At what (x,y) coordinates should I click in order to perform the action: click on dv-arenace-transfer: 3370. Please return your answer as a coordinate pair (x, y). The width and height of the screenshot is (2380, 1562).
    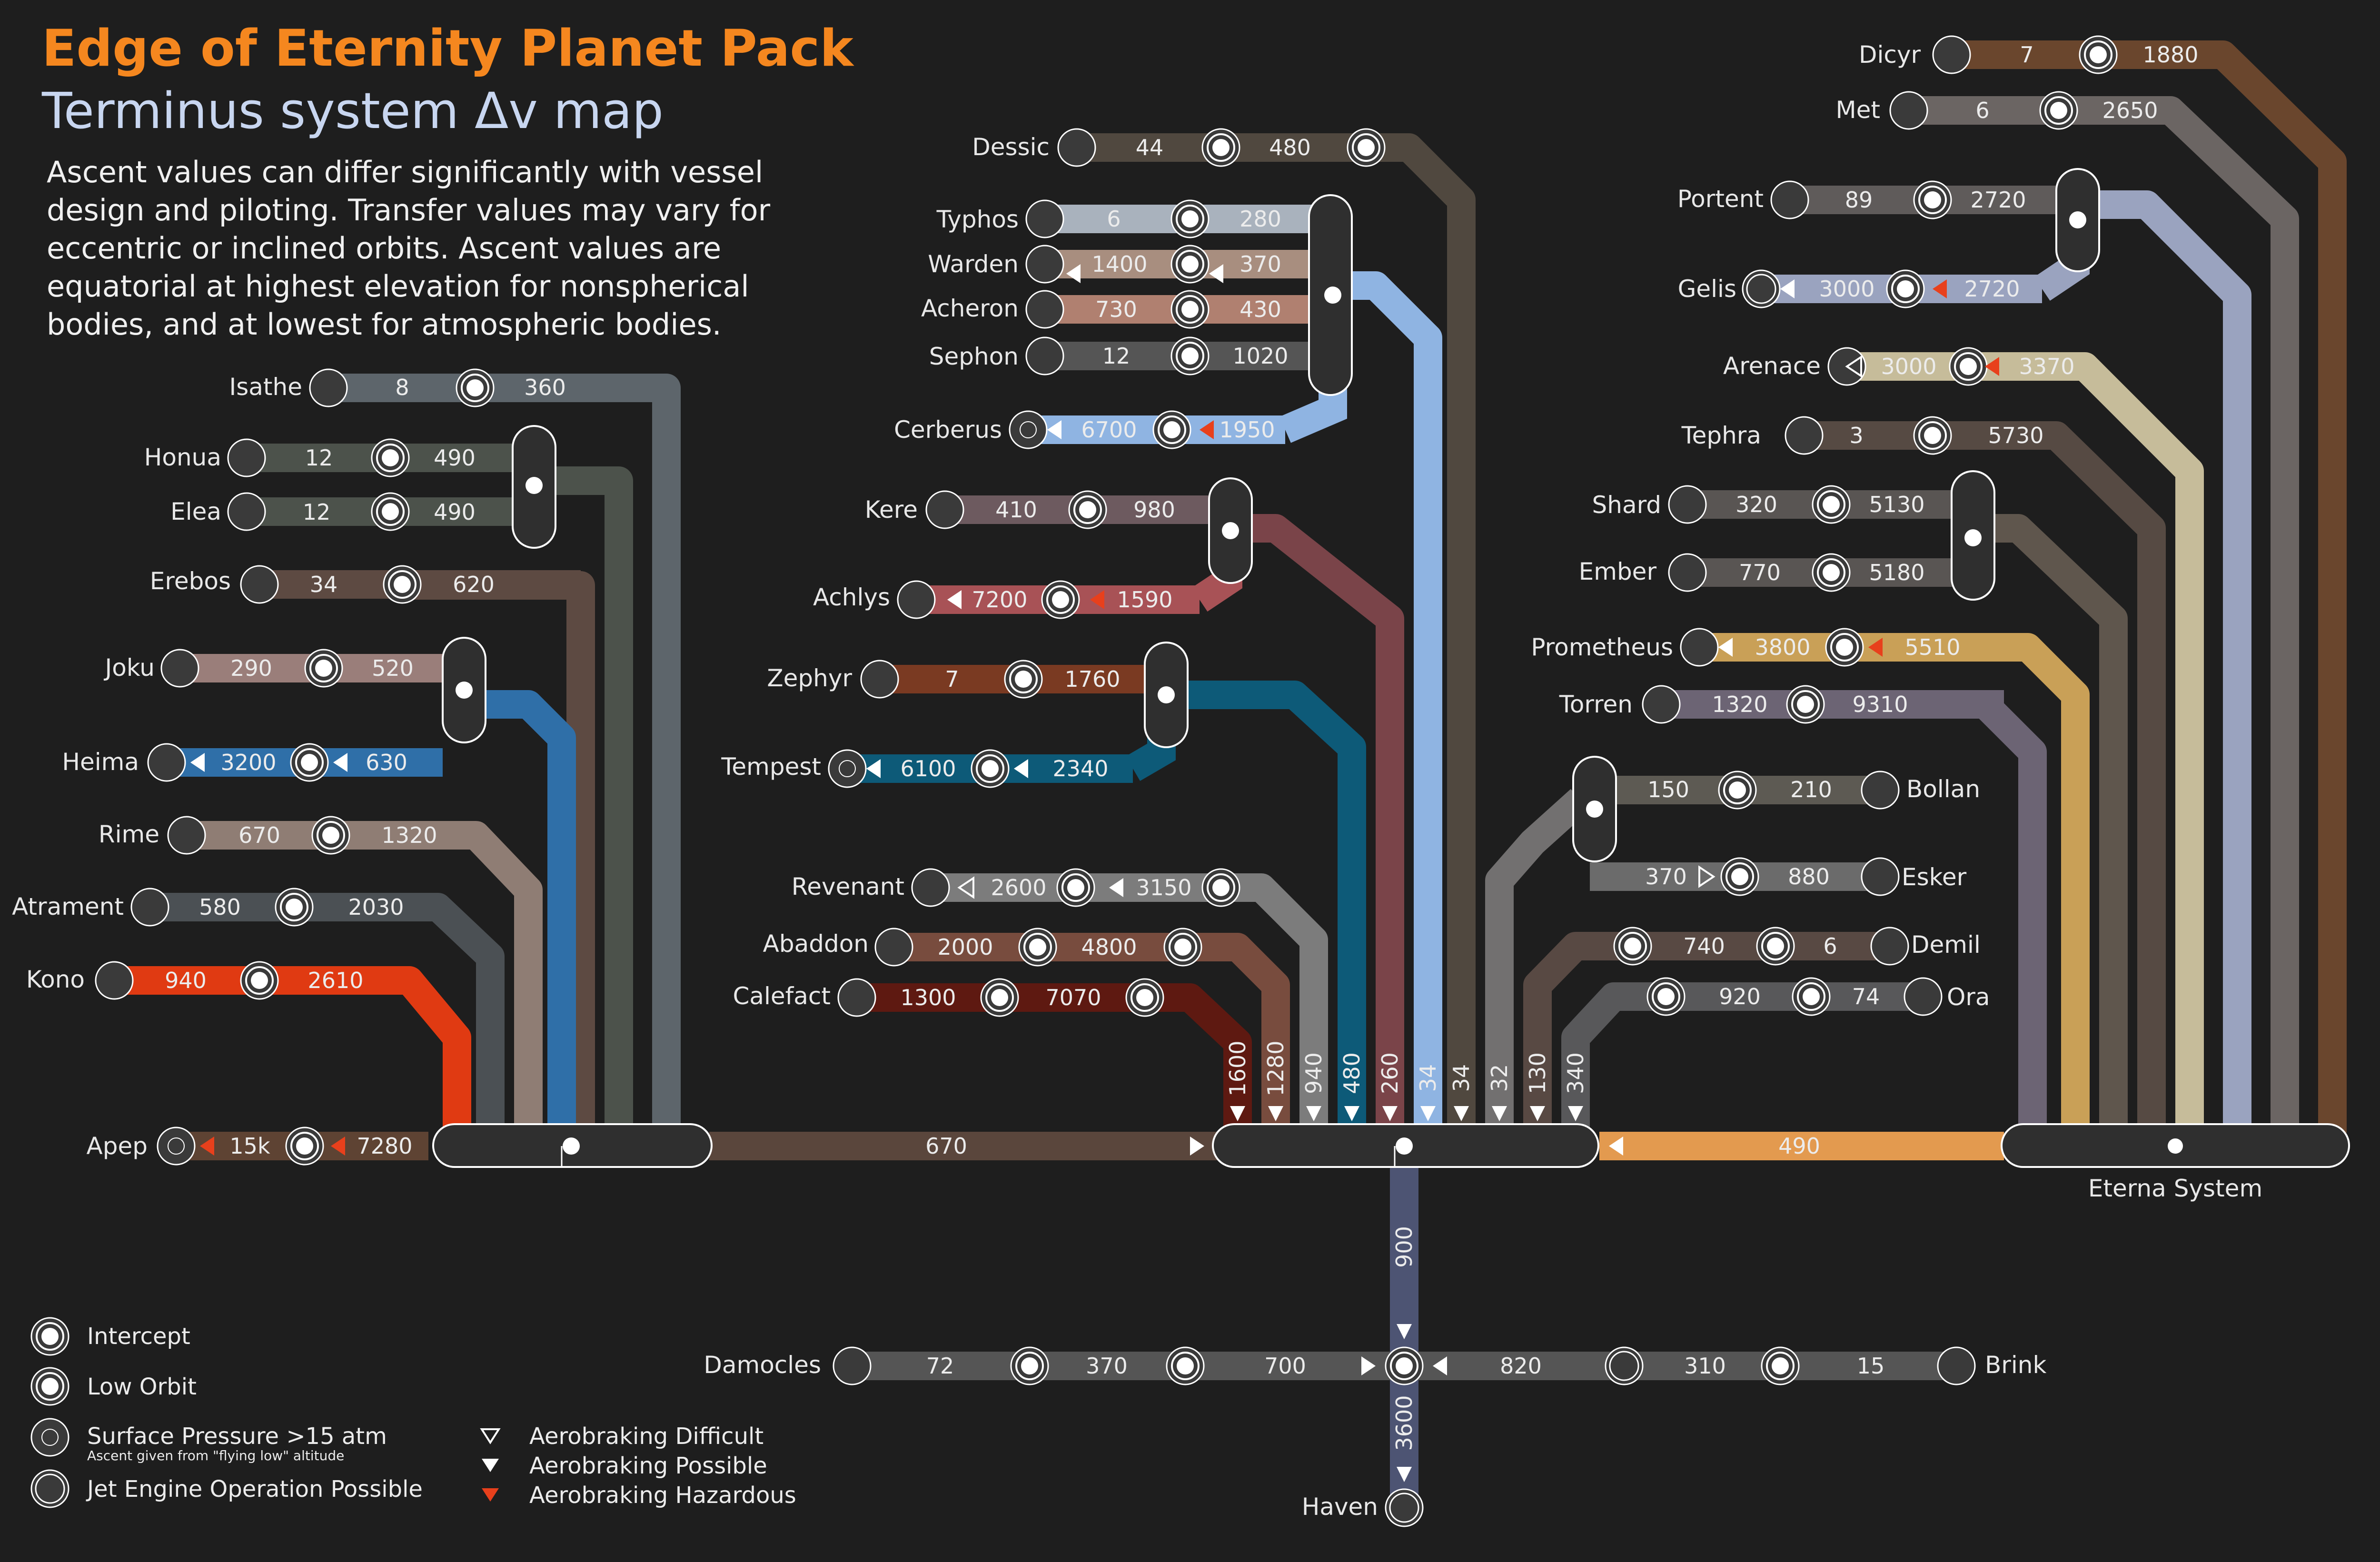
    Looking at the image, I should click on (2046, 367).